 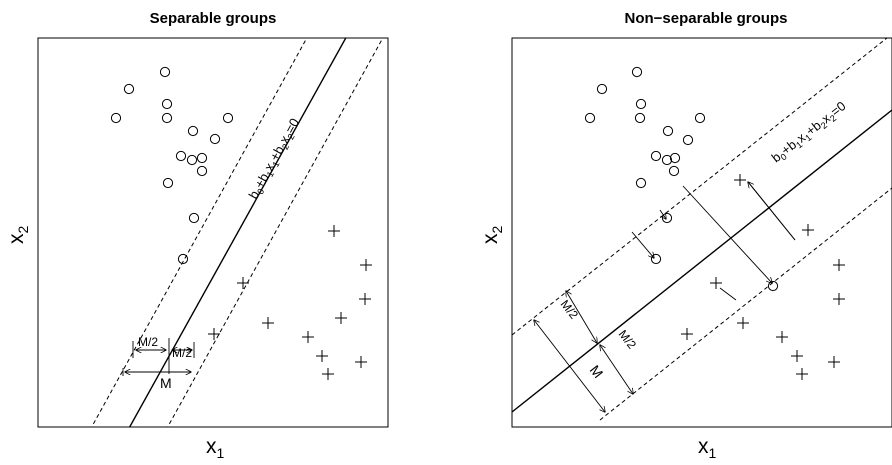 I want to click on full-margin-arrow, so click(x=569, y=366).